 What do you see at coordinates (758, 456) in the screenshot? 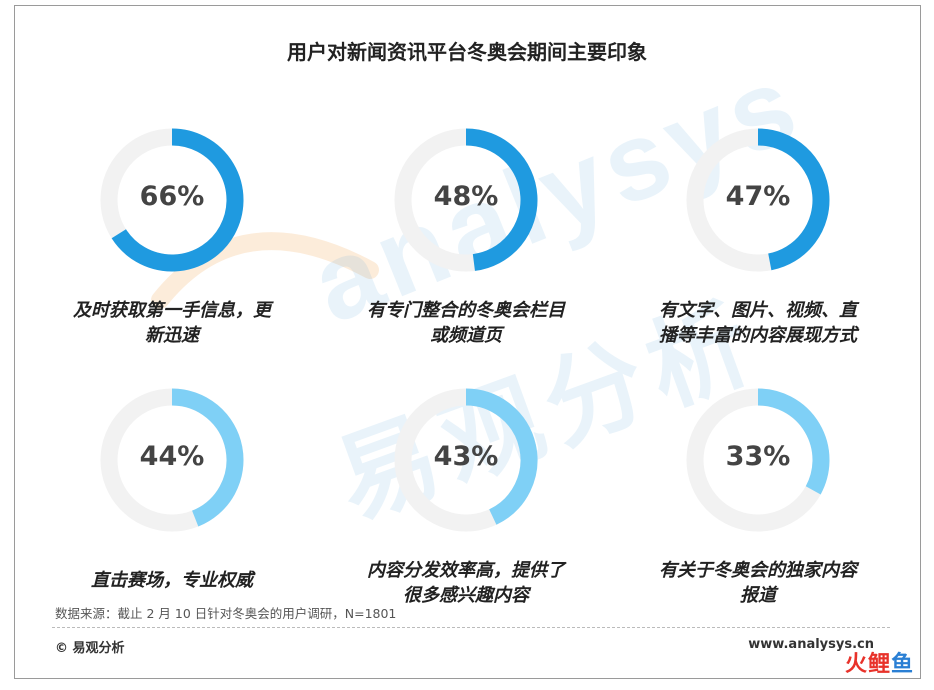
I see `ring-percent-label: 33%` at bounding box center [758, 456].